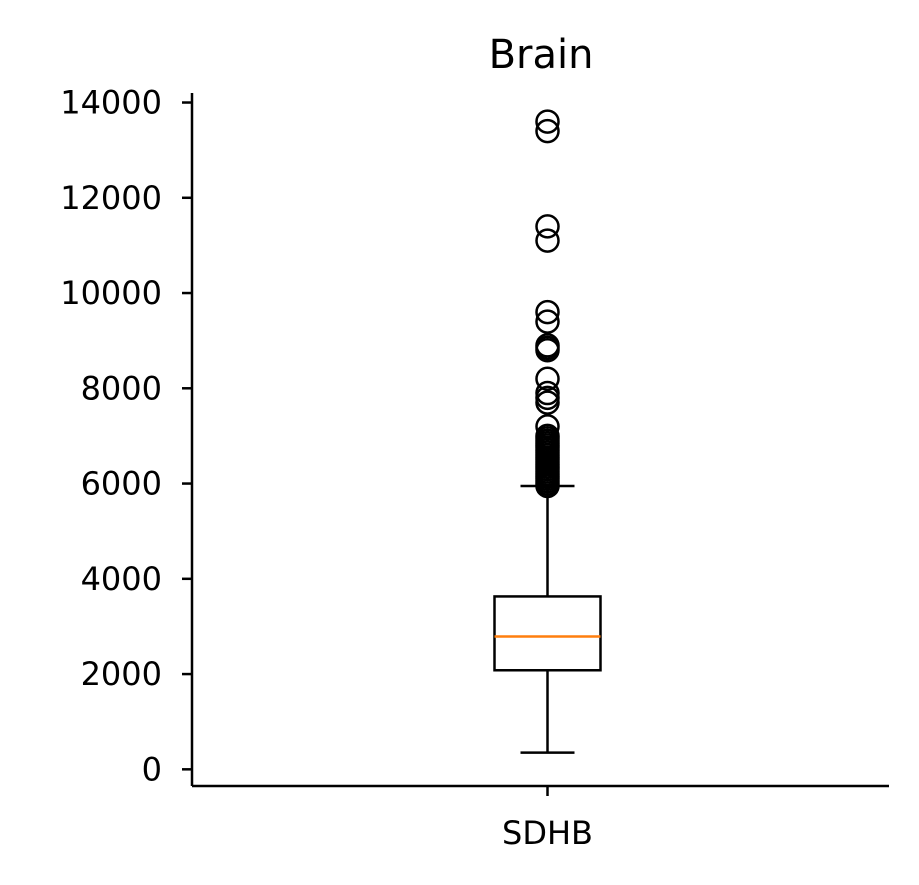  What do you see at coordinates (111, 293) in the screenshot?
I see `y-tick-label: 10000` at bounding box center [111, 293].